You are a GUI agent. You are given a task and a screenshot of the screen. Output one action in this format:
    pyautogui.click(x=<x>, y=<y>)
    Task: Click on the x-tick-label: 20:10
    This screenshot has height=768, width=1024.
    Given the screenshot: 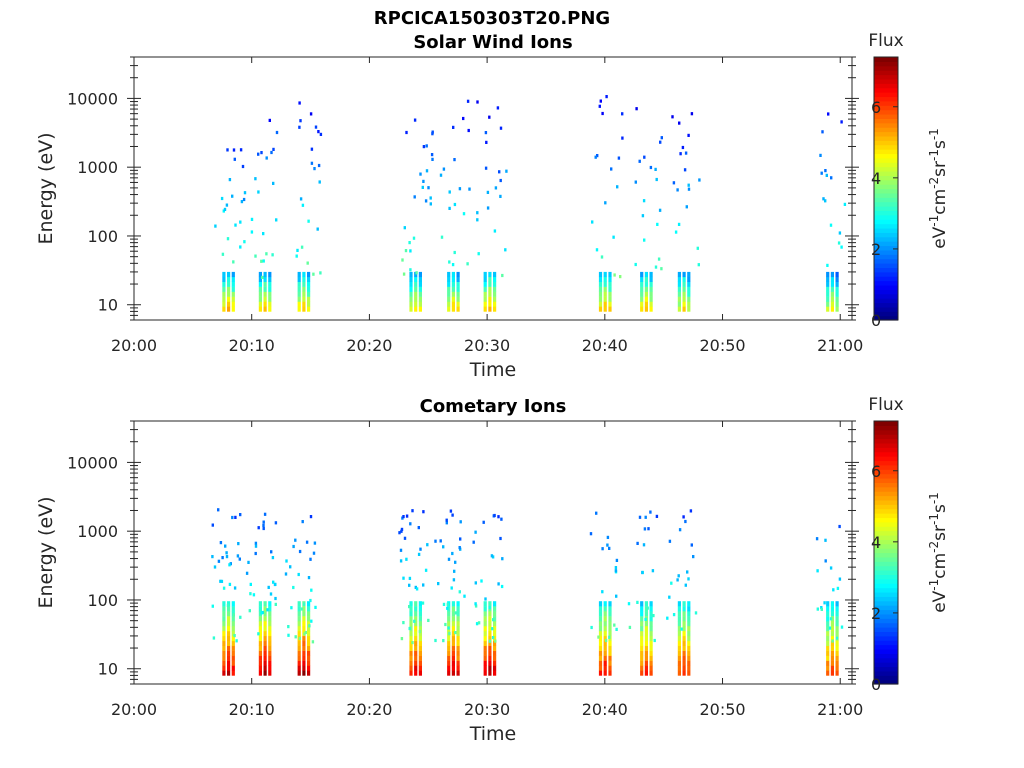 What is the action you would take?
    pyautogui.click(x=252, y=345)
    